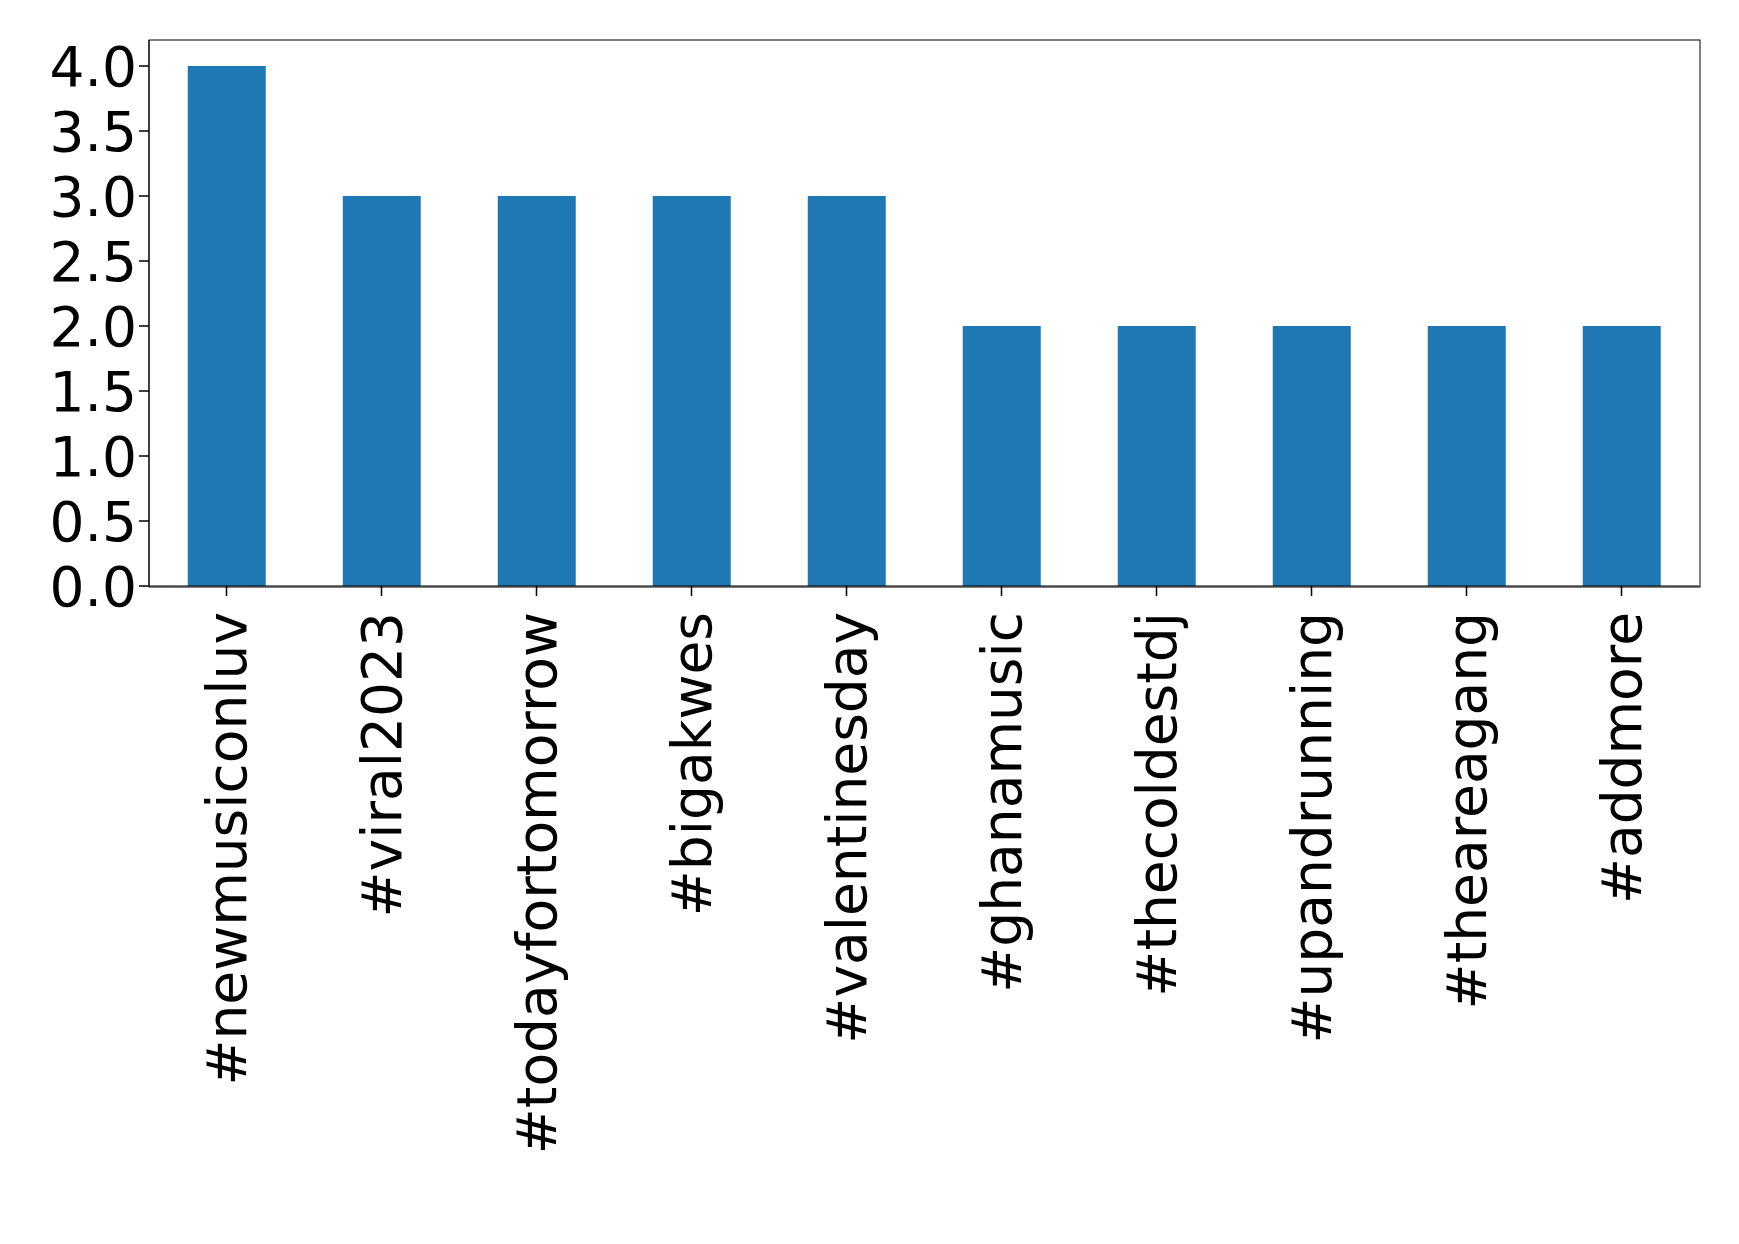 The height and width of the screenshot is (1244, 1739). What do you see at coordinates (691, 764) in the screenshot?
I see `x-tick-label: #bigakwes` at bounding box center [691, 764].